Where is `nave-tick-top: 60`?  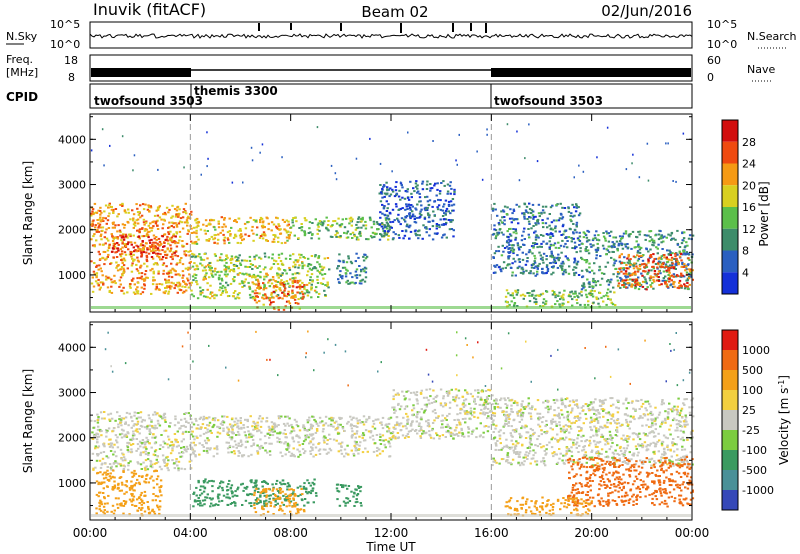
nave-tick-top: 60 is located at coordinates (714, 60).